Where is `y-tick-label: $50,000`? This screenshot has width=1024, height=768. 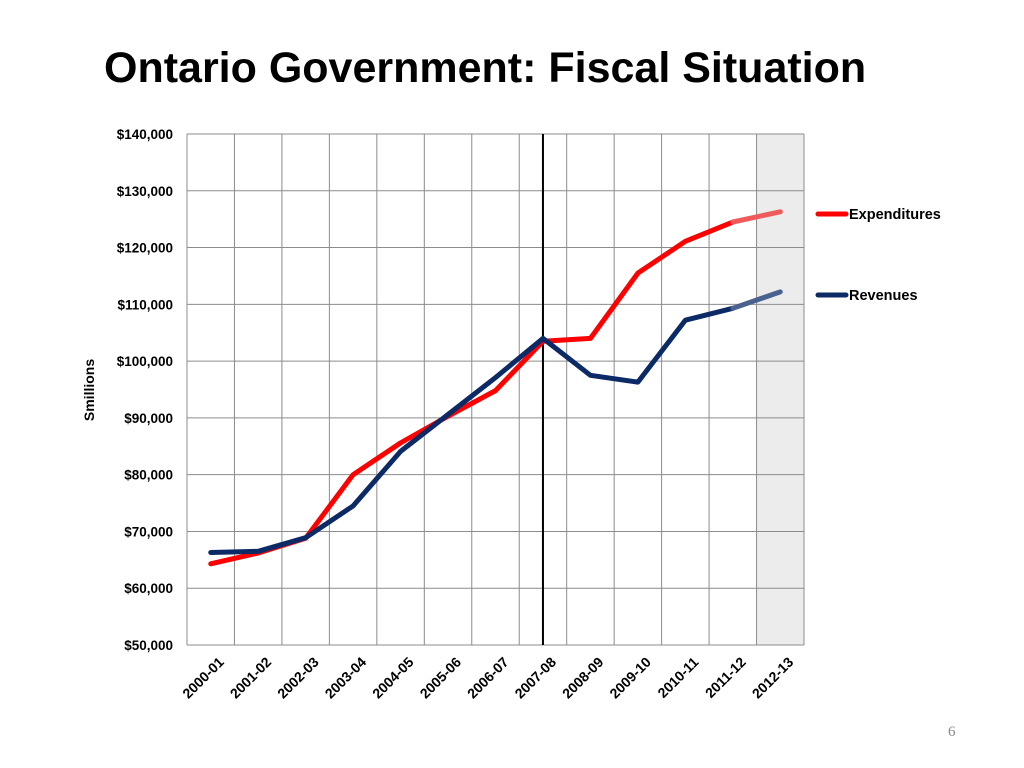 y-tick-label: $50,000 is located at coordinates (148, 645).